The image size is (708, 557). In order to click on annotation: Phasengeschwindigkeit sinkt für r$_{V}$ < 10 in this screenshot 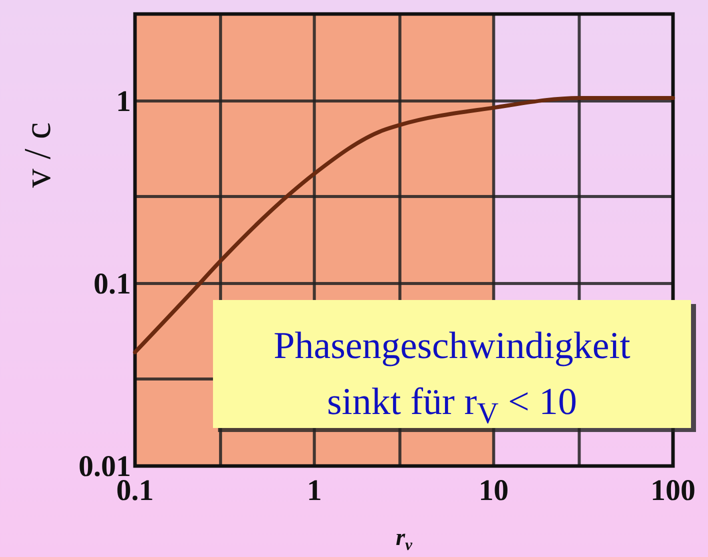, I will do `click(452, 377)`.